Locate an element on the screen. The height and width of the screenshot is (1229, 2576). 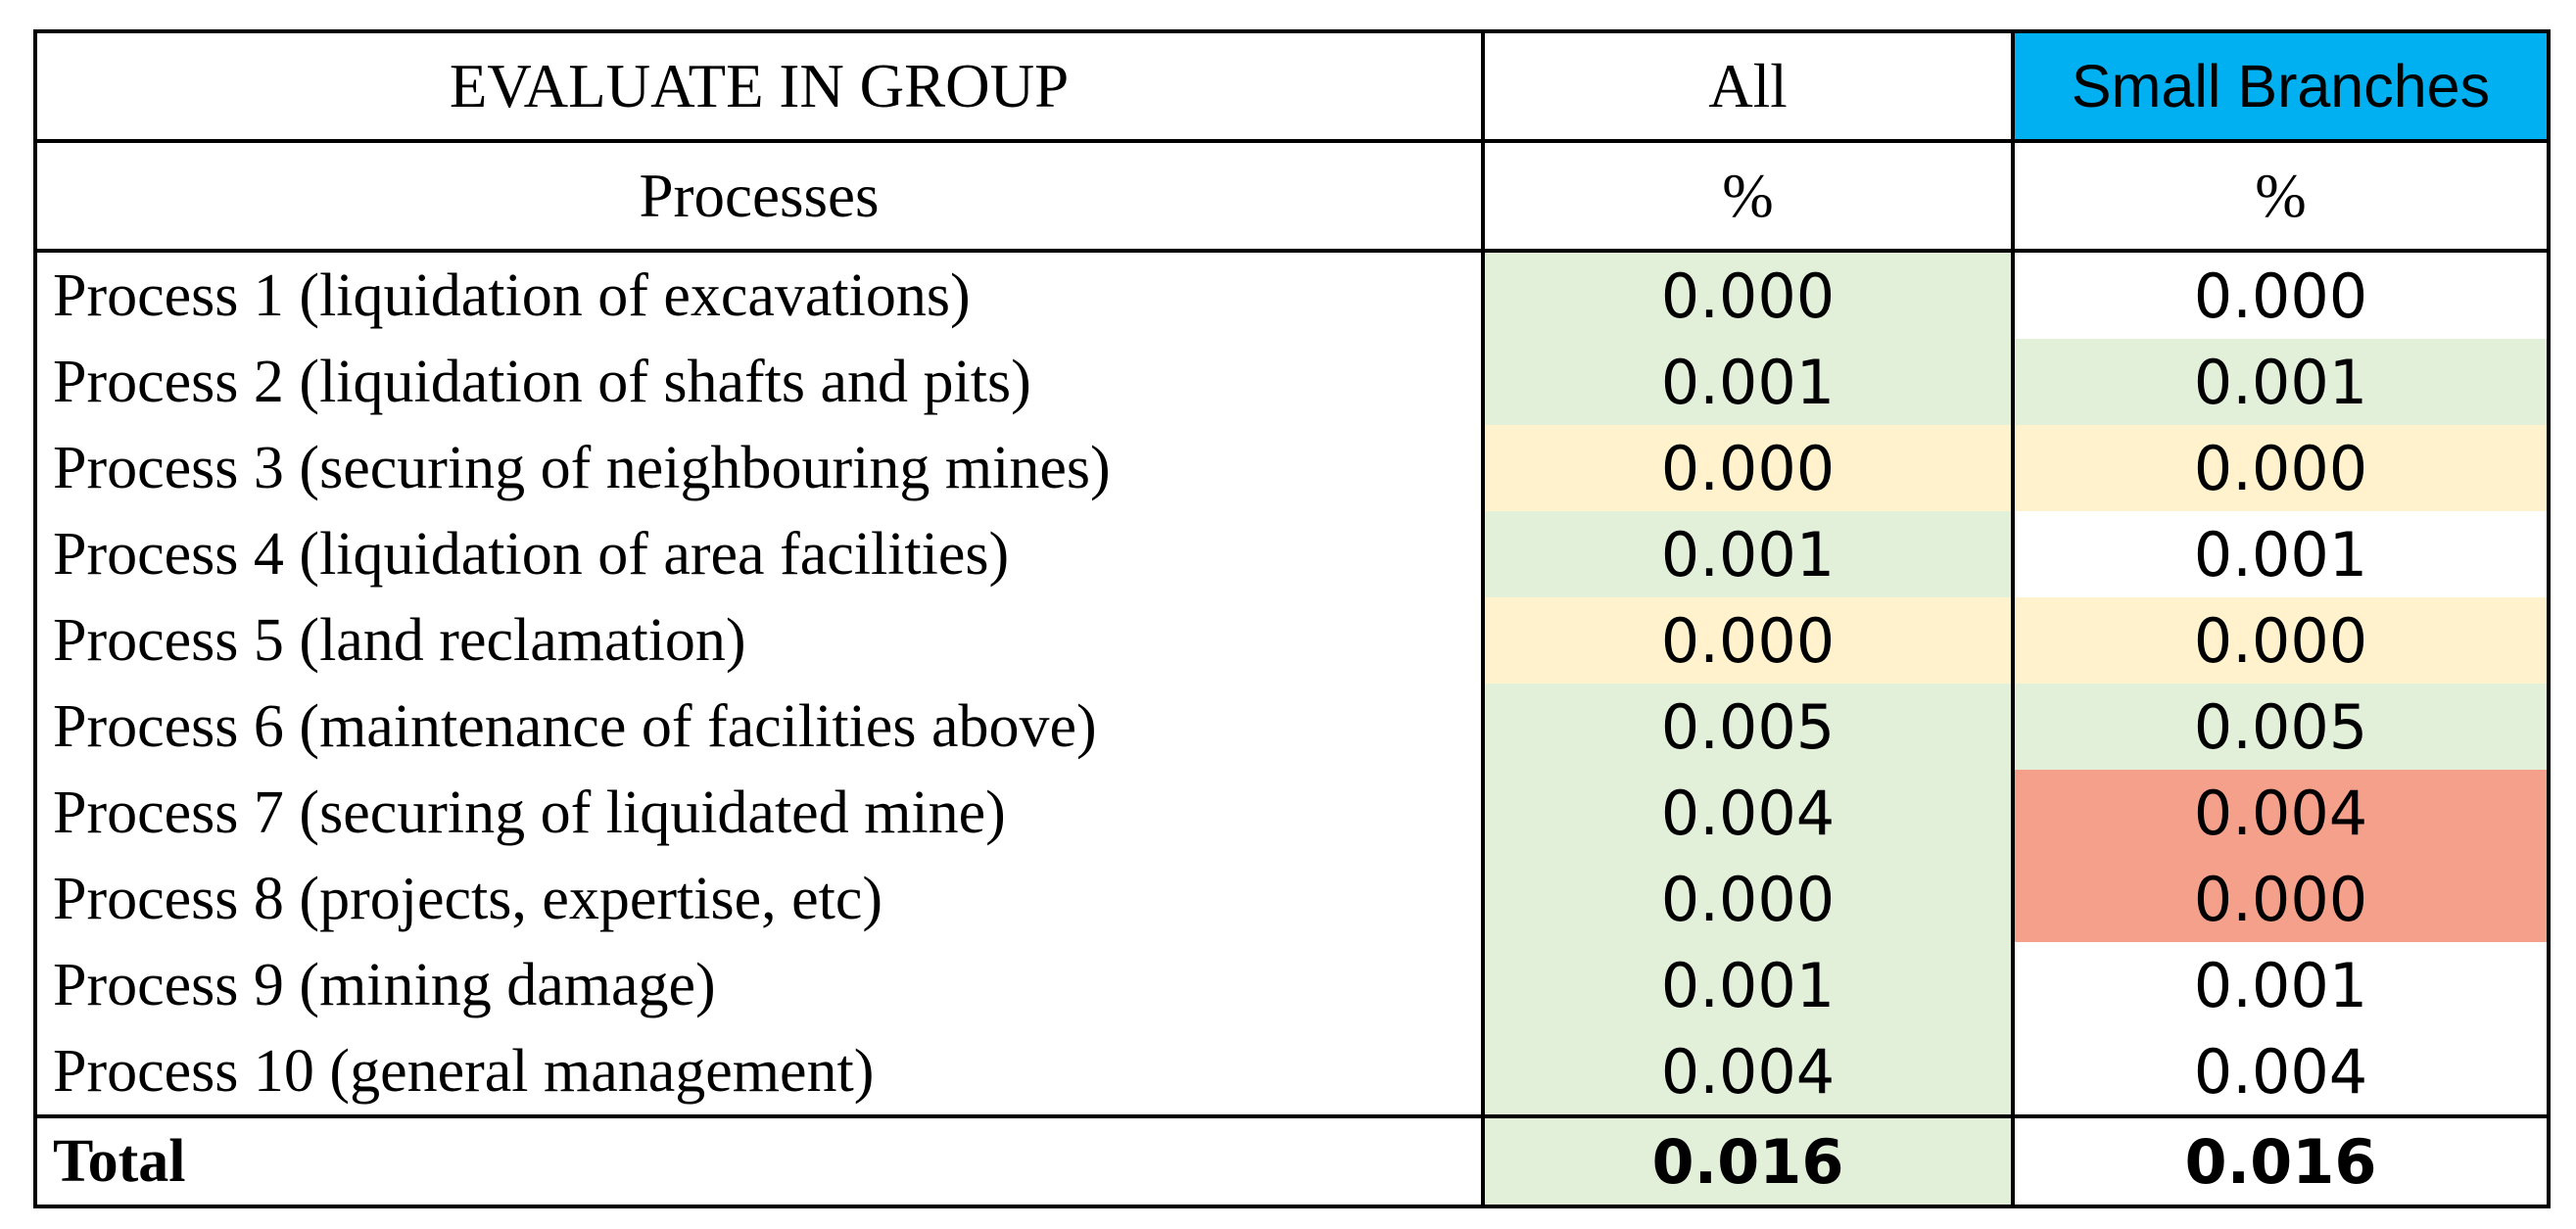
table-row: Process 9 (mining damage) 0.001 0.001 is located at coordinates (1292, 985).